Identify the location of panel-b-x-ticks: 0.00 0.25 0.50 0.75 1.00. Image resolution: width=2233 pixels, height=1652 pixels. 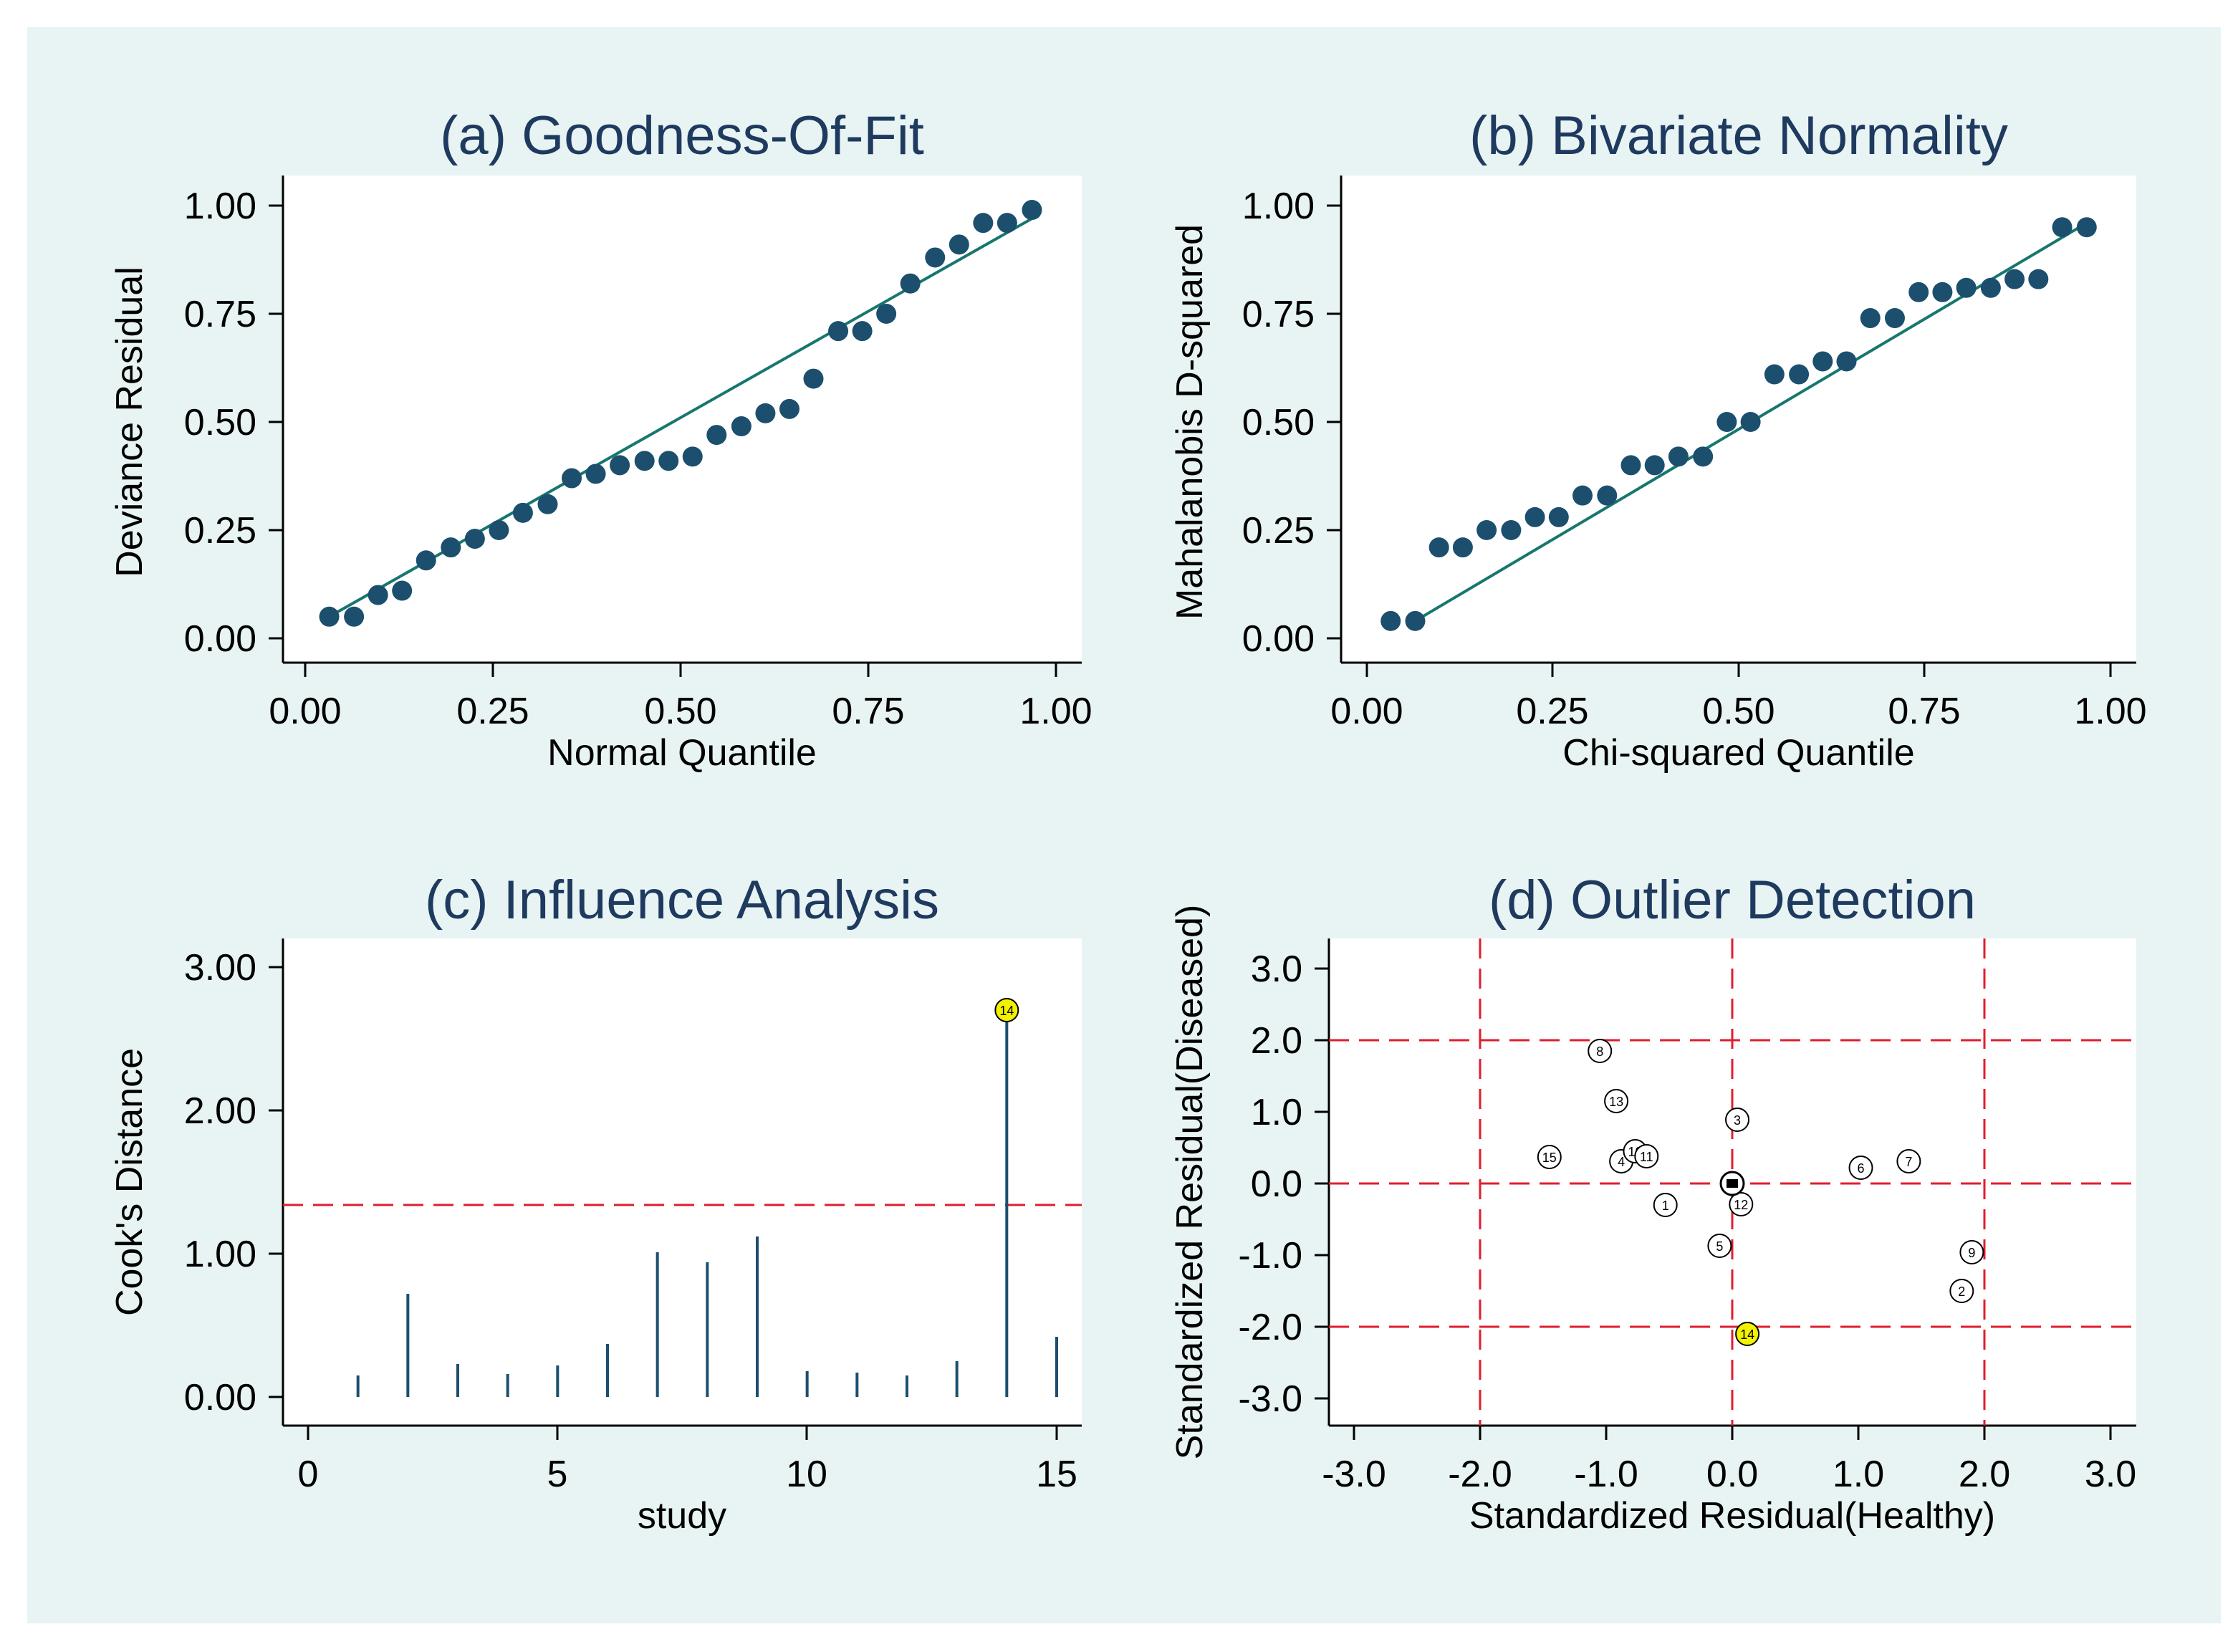
(1738, 697).